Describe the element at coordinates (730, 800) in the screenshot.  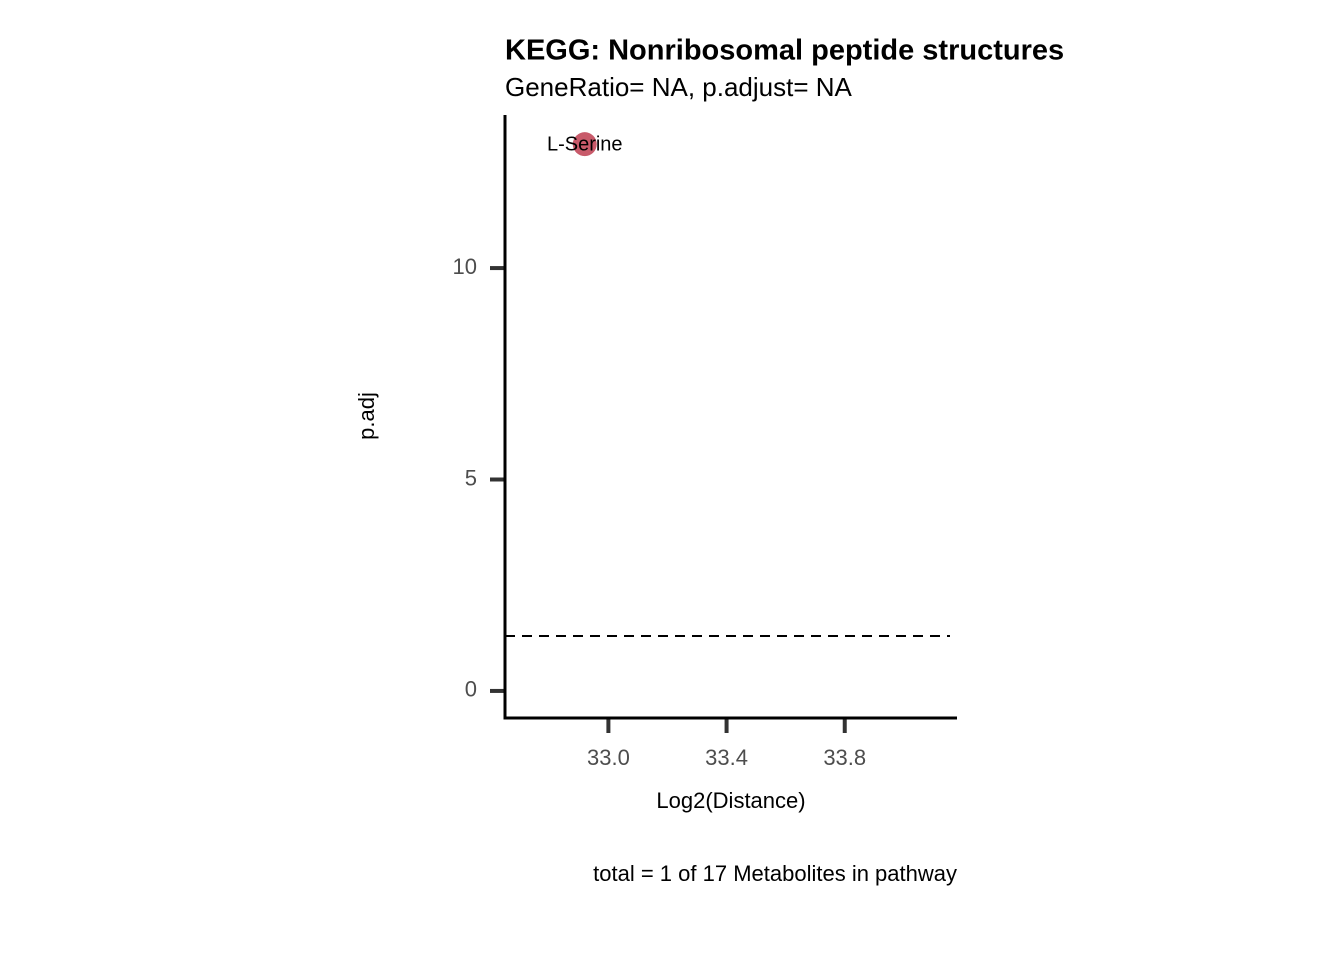
I see `x-axis-label: Log2(Distance)` at that location.